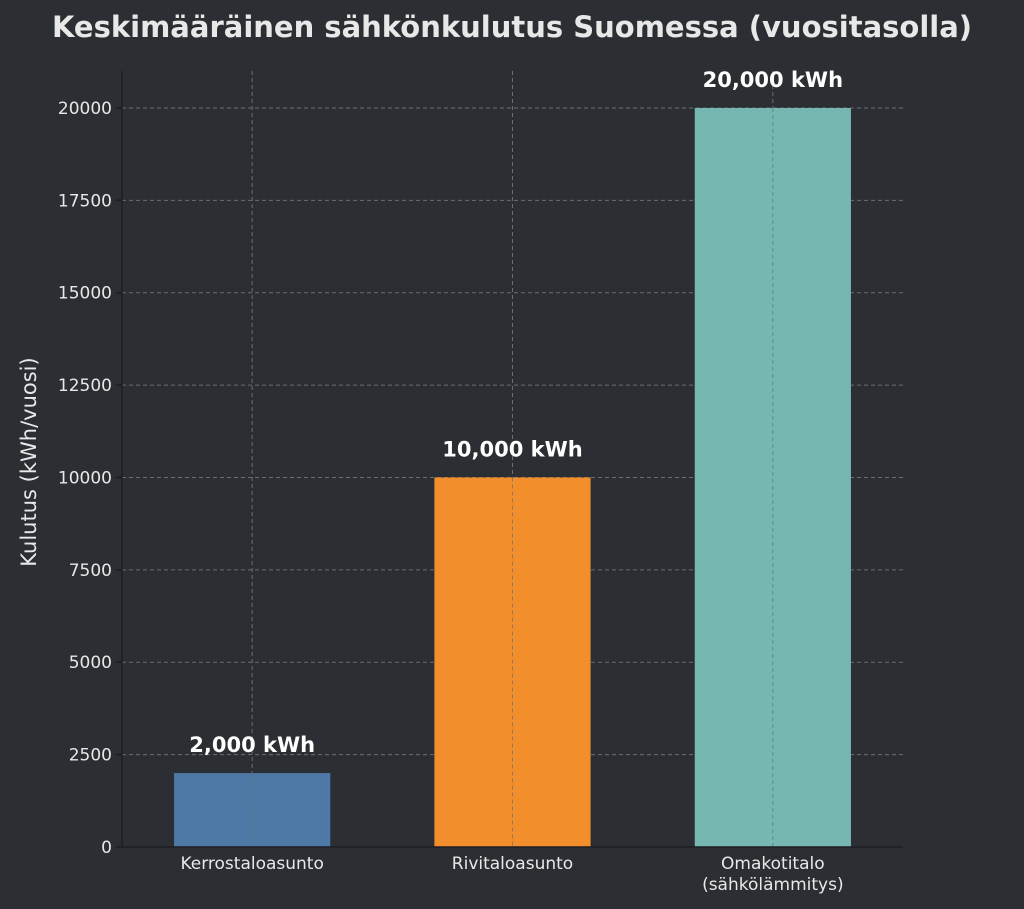 This screenshot has height=909, width=1024. Describe the element at coordinates (85, 109) in the screenshot. I see `y-tick-label: 20000` at that location.